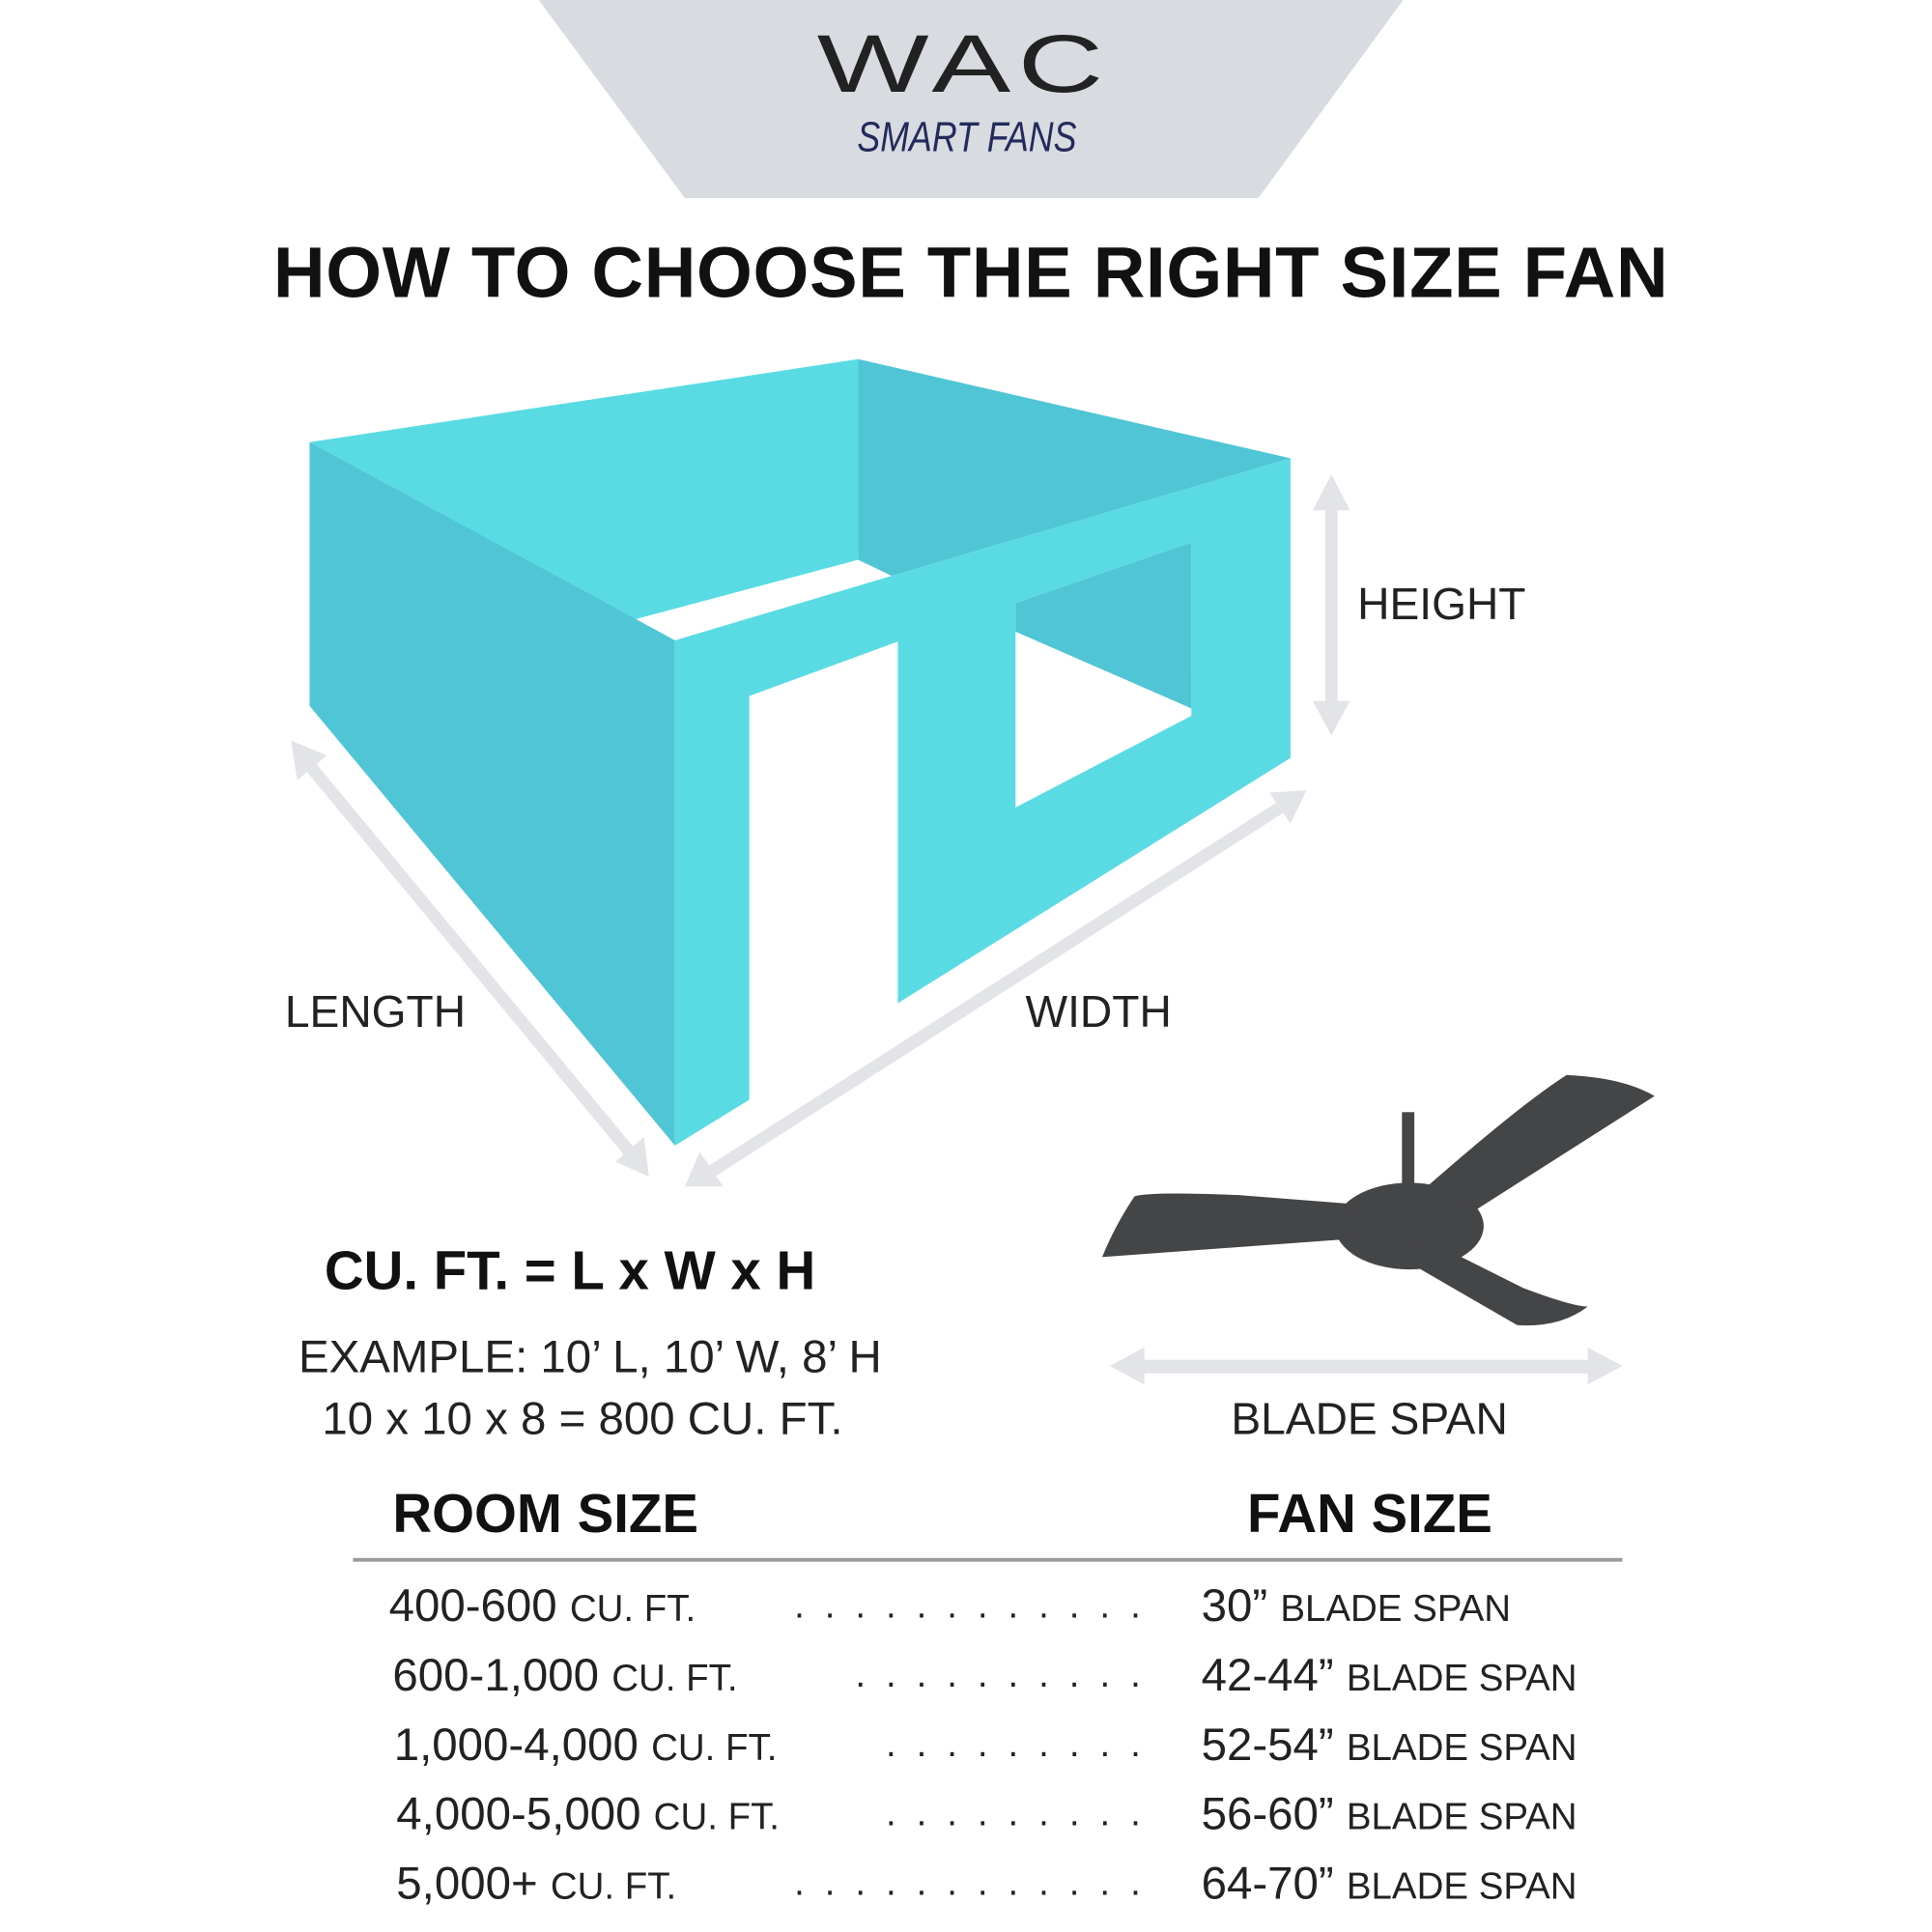 This screenshot has width=1932, height=1932. Describe the element at coordinates (582, 1418) in the screenshot. I see `example-calculation: 10 x 10 x 8 = 800 CU. FT.` at that location.